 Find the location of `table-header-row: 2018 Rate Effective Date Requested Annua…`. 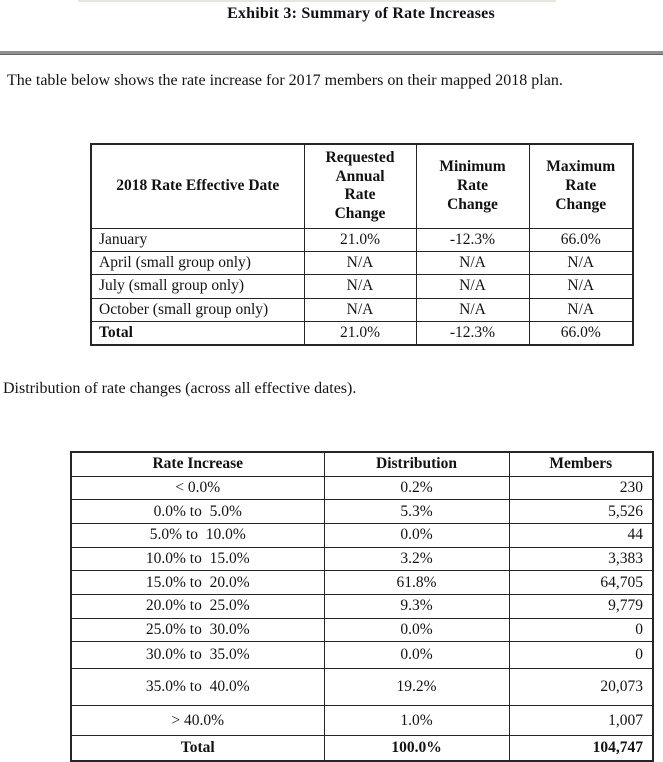

table-header-row: 2018 Rate Effective Date Requested Annua… is located at coordinates (362, 186).